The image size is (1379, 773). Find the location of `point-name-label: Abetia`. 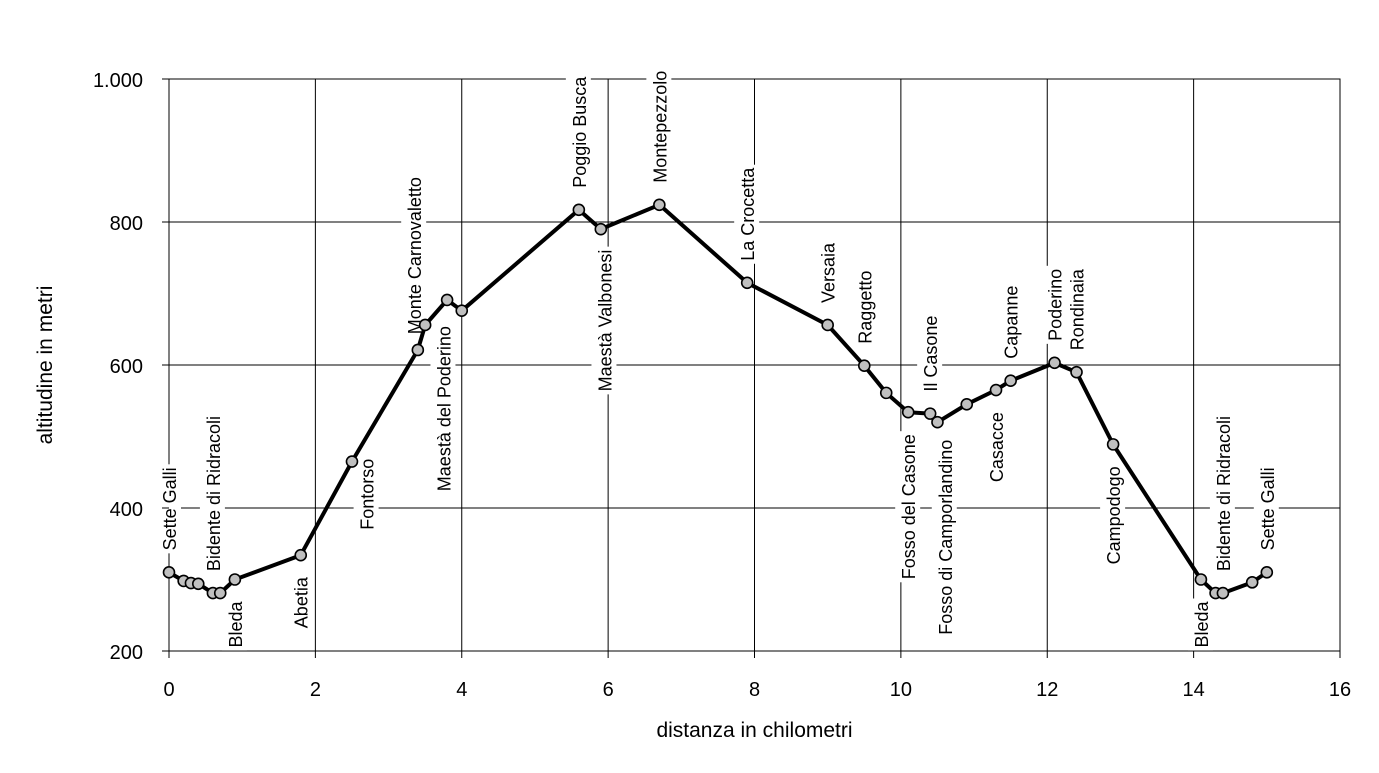

point-name-label: Abetia is located at coordinates (302, 602).